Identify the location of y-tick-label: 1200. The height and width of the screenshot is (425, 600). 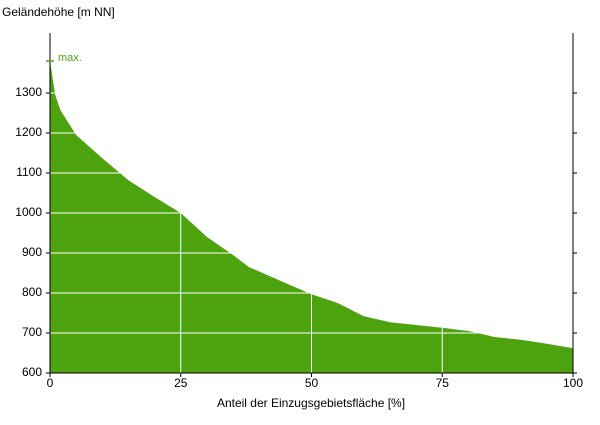
(28, 132).